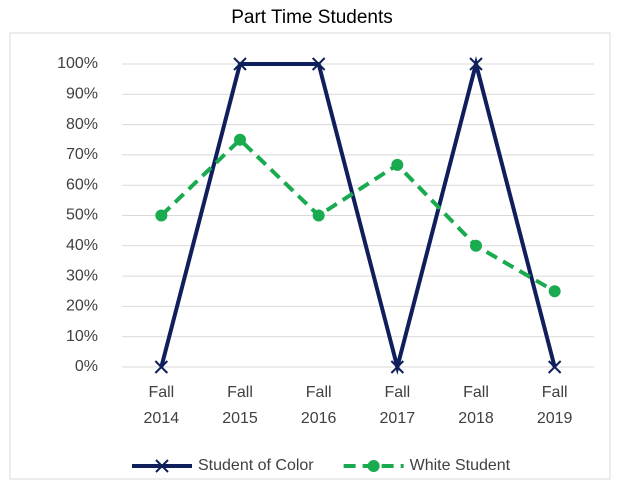 The height and width of the screenshot is (483, 621). I want to click on legend-label: White Student, so click(460, 465).